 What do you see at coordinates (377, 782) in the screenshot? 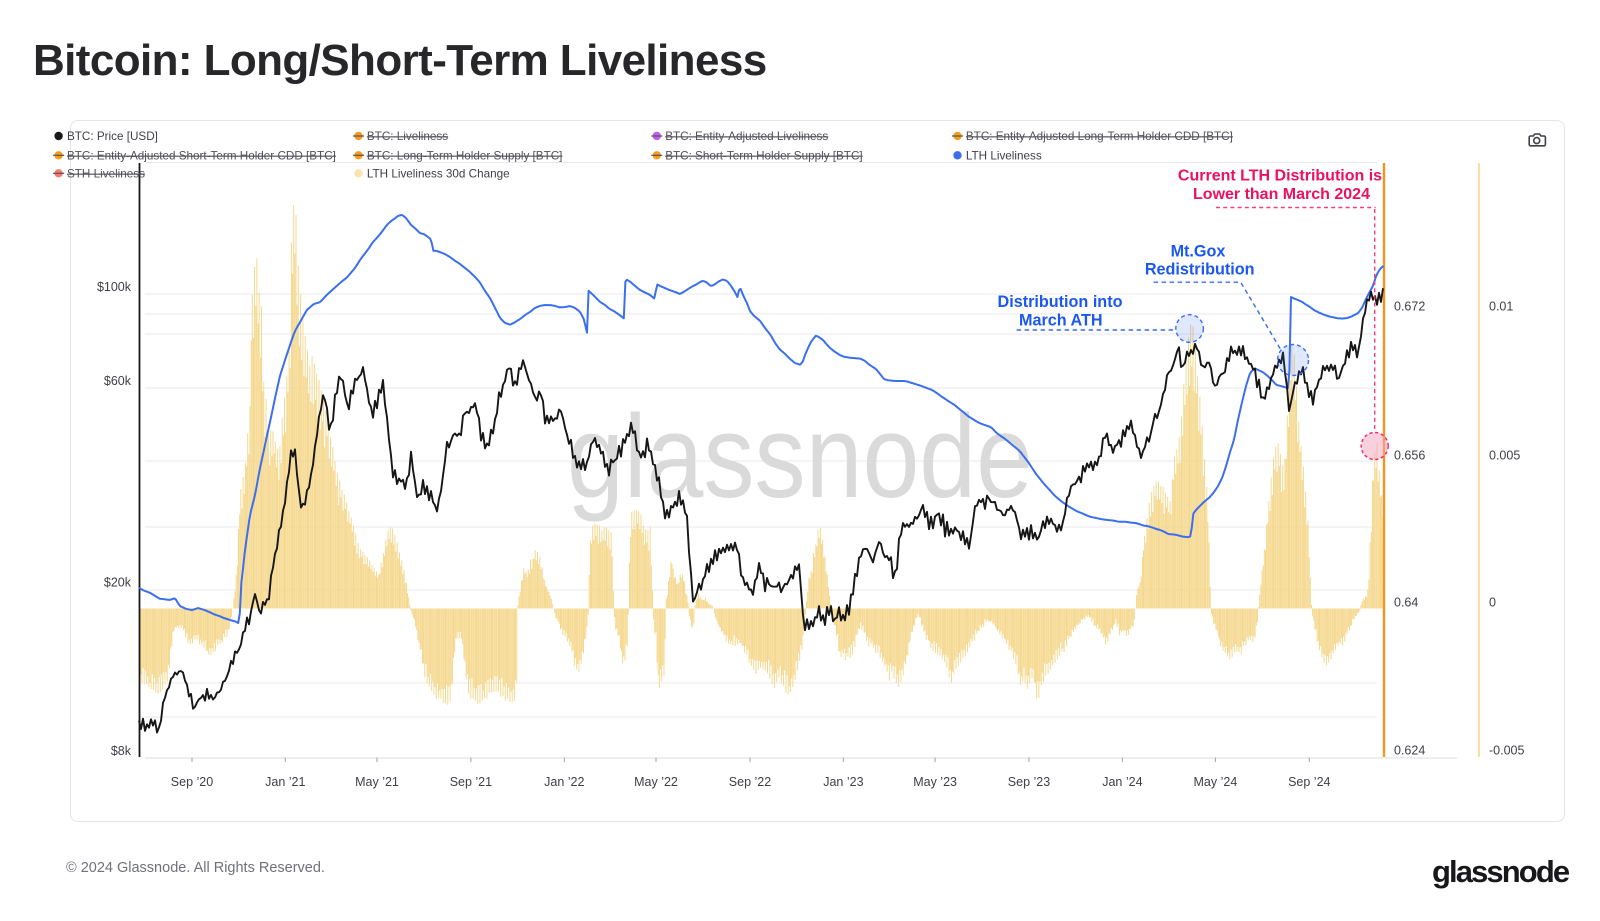
I see `svg-text: May ’21` at bounding box center [377, 782].